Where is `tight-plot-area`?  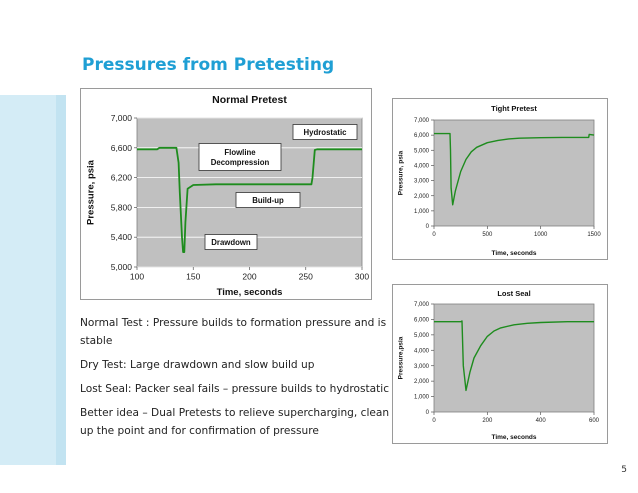 tight-plot-area is located at coordinates (514, 173).